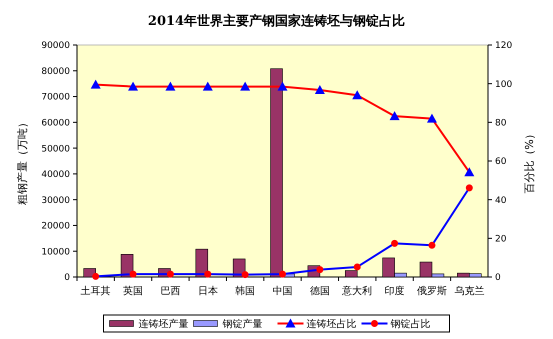 The height and width of the screenshot is (339, 553). What do you see at coordinates (55, 71) in the screenshot?
I see `y-tick-label: 80000` at bounding box center [55, 71].